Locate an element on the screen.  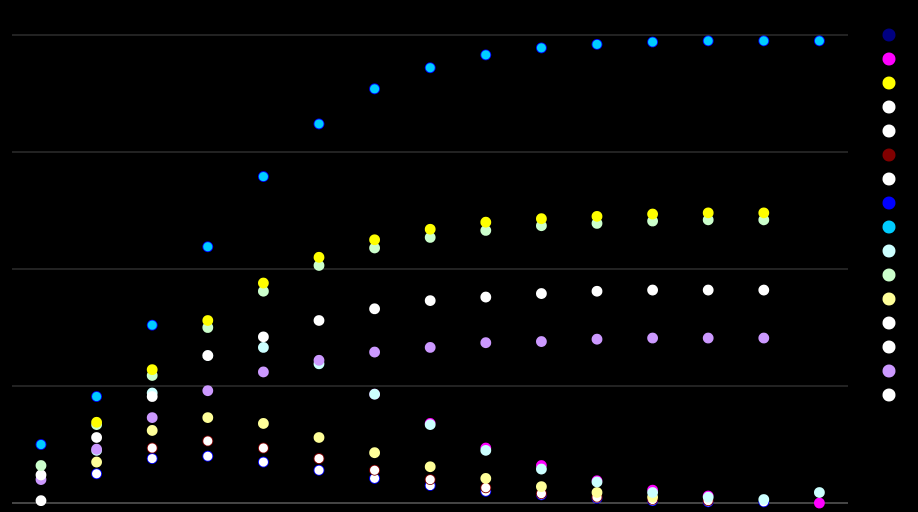
legend is located at coordinates (889, 215).